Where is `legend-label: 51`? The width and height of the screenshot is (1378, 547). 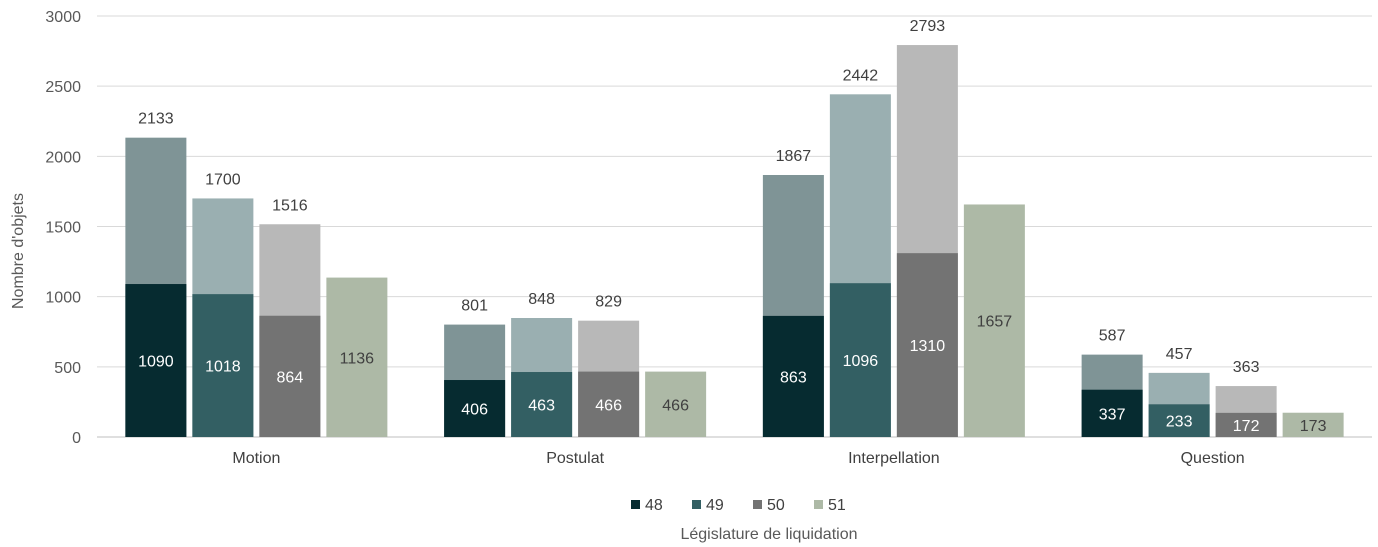 legend-label: 51 is located at coordinates (837, 505).